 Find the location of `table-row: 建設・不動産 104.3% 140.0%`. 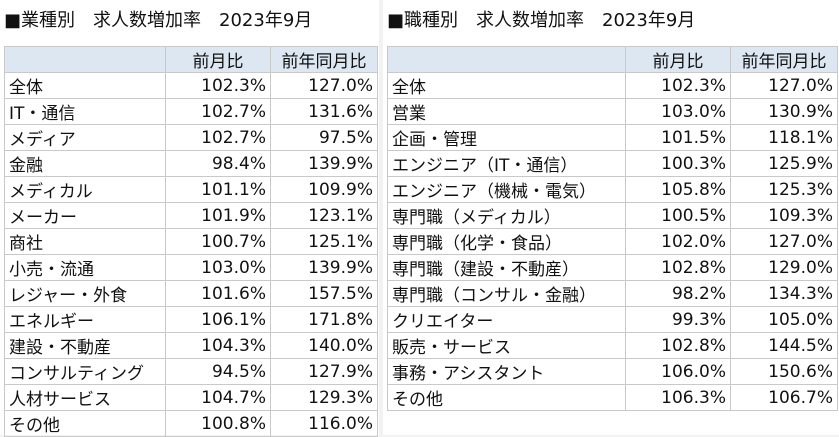

table-row: 建設・不動産 104.3% 140.0% is located at coordinates (191, 345).